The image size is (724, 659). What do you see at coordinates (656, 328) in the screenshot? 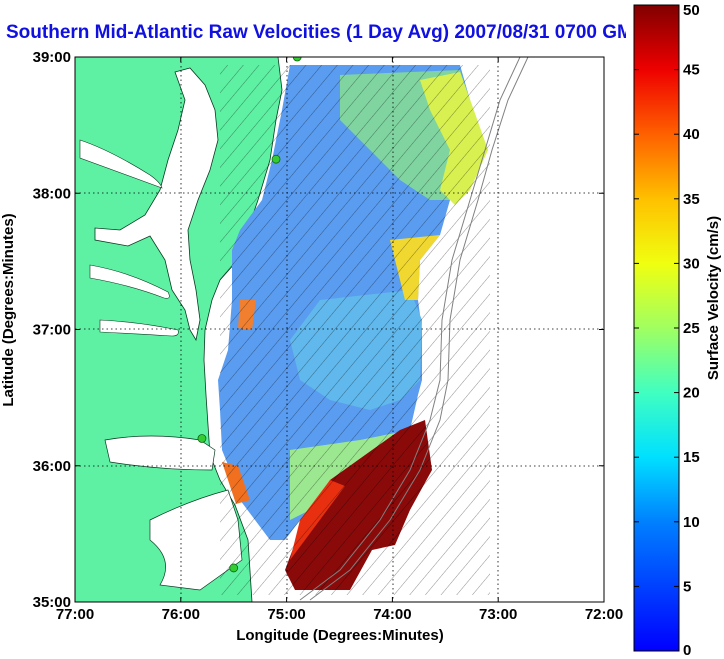
I see `colorbar-gradient` at bounding box center [656, 328].